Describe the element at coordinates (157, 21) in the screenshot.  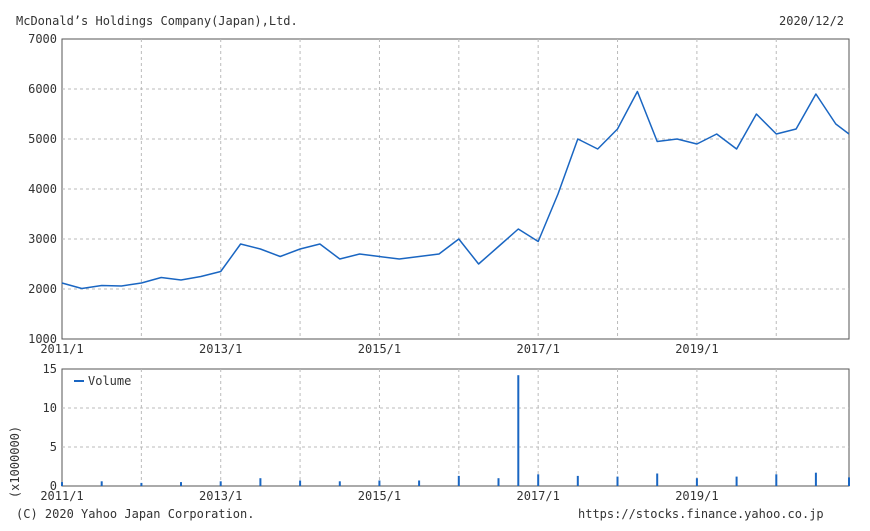
I see `chart-title: McDonald’s Holdings Company(Japan),Ltd.` at that location.